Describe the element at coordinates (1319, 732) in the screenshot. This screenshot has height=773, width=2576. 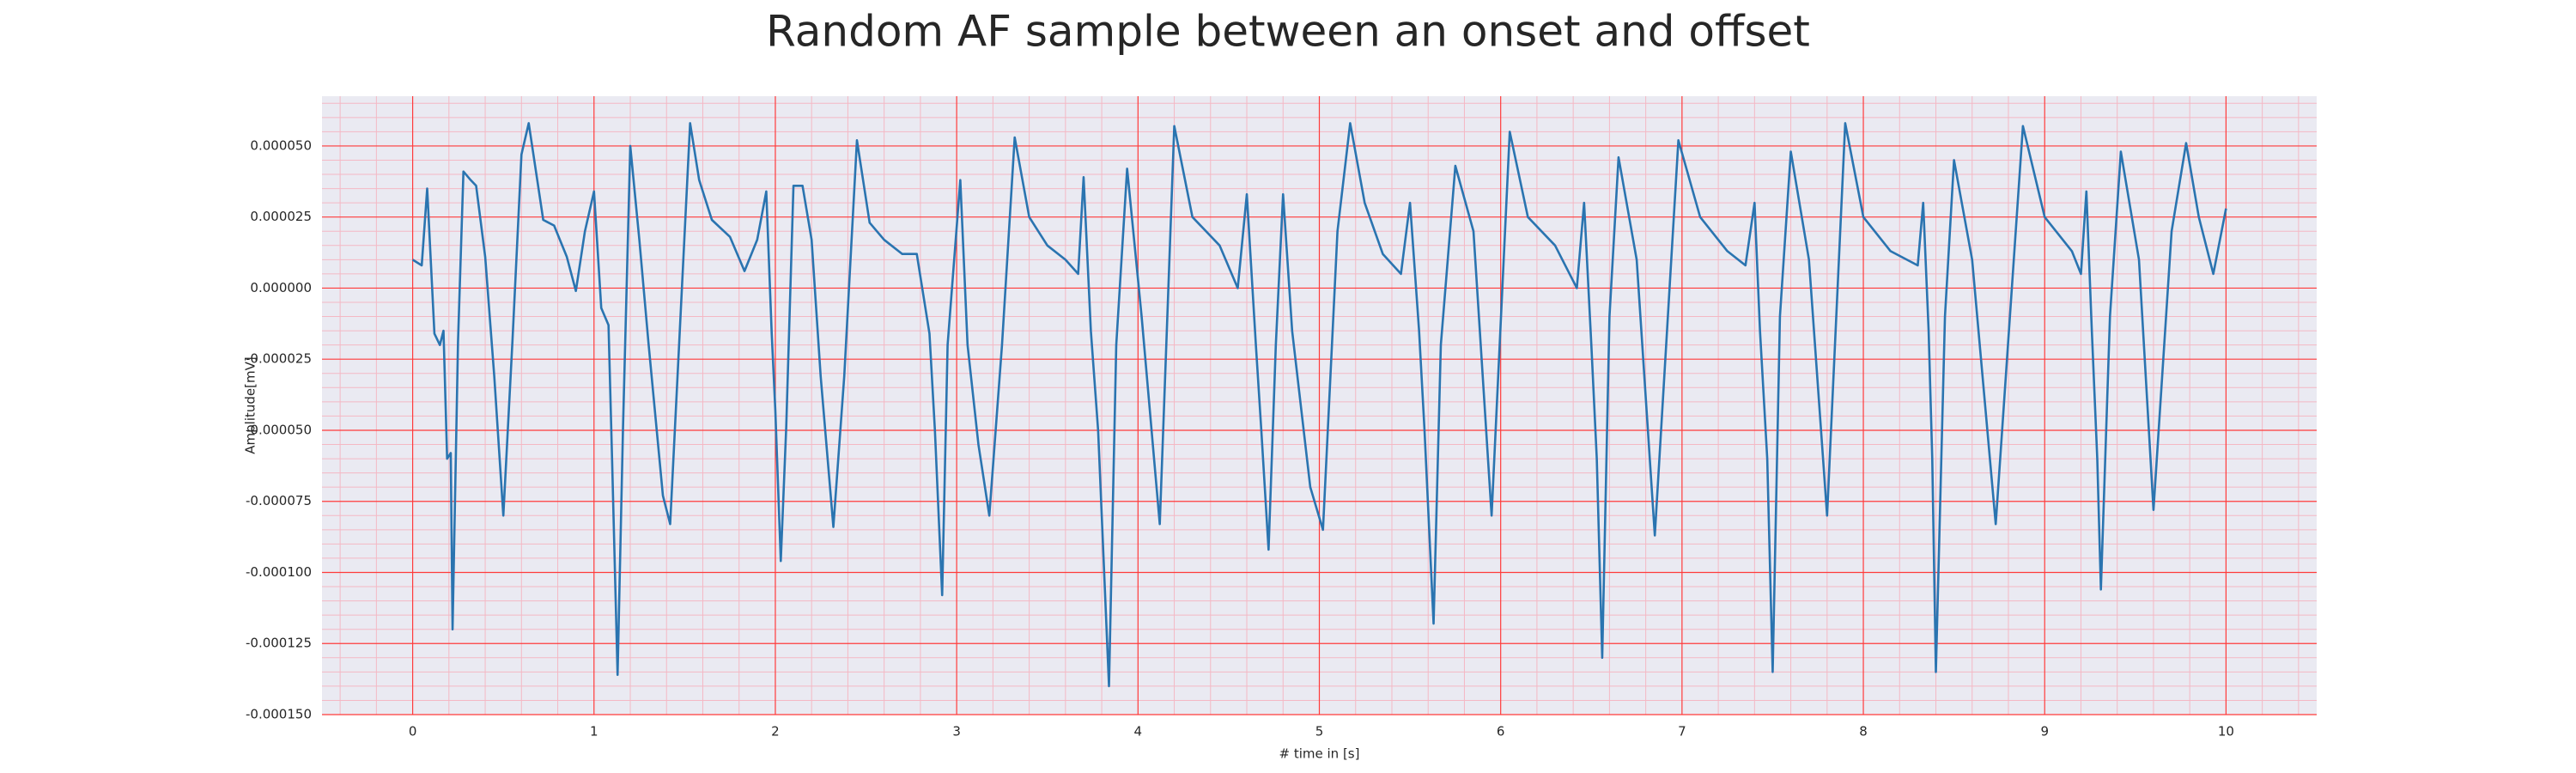
I see `x-tick-label: 5` at that location.